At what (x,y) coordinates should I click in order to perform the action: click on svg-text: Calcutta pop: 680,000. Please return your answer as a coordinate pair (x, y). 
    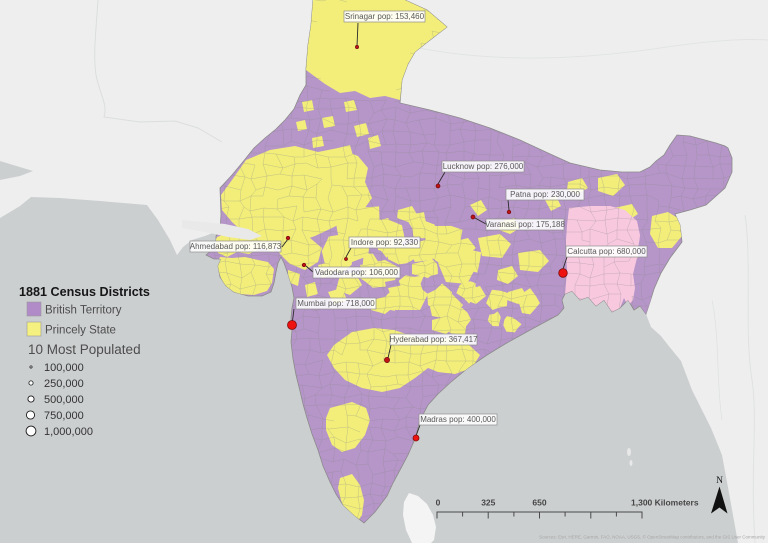
    Looking at the image, I should click on (606, 251).